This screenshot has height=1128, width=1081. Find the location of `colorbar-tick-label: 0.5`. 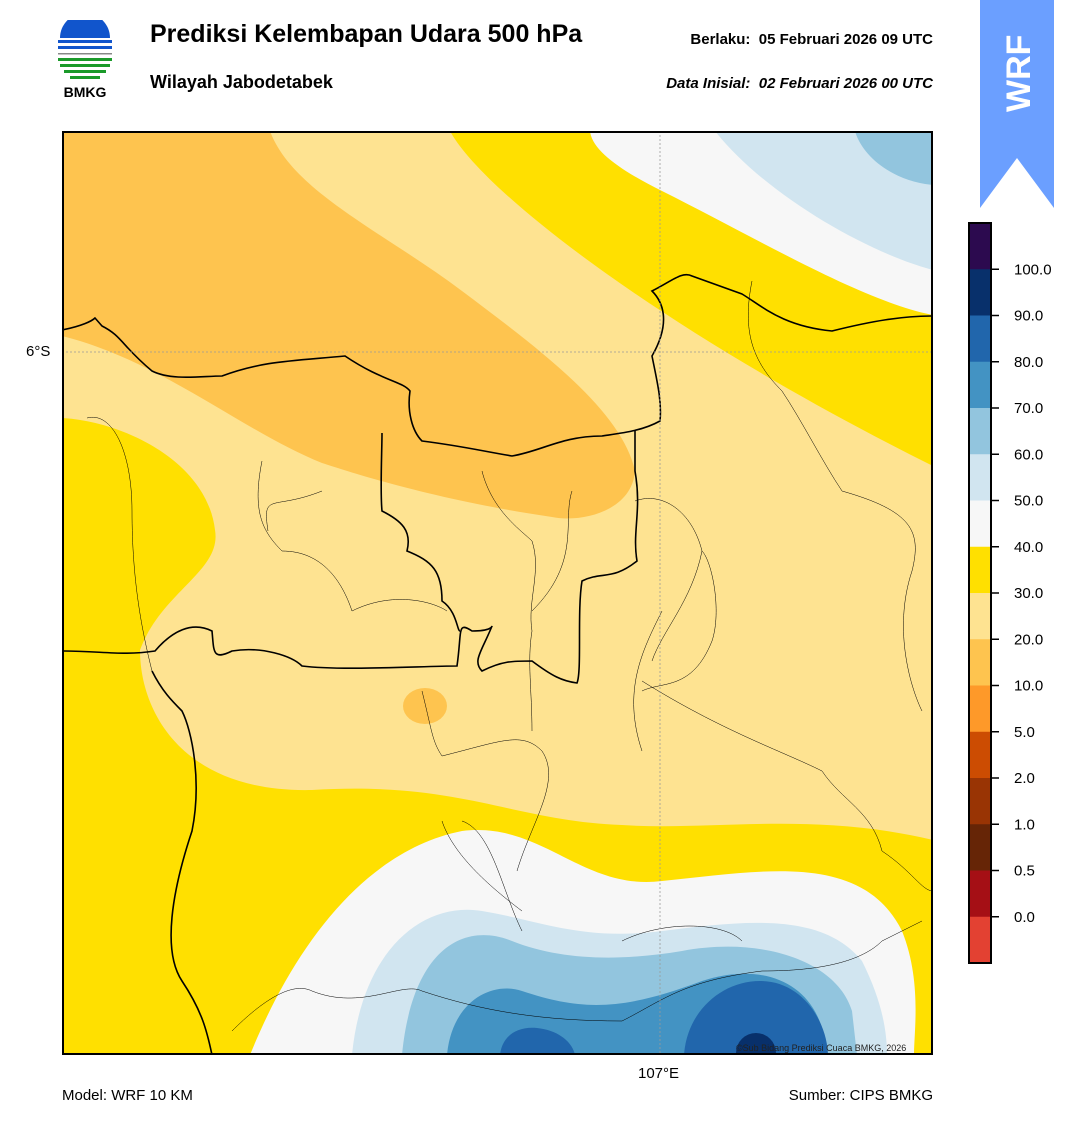

colorbar-tick-label: 0.5 is located at coordinates (1024, 871).